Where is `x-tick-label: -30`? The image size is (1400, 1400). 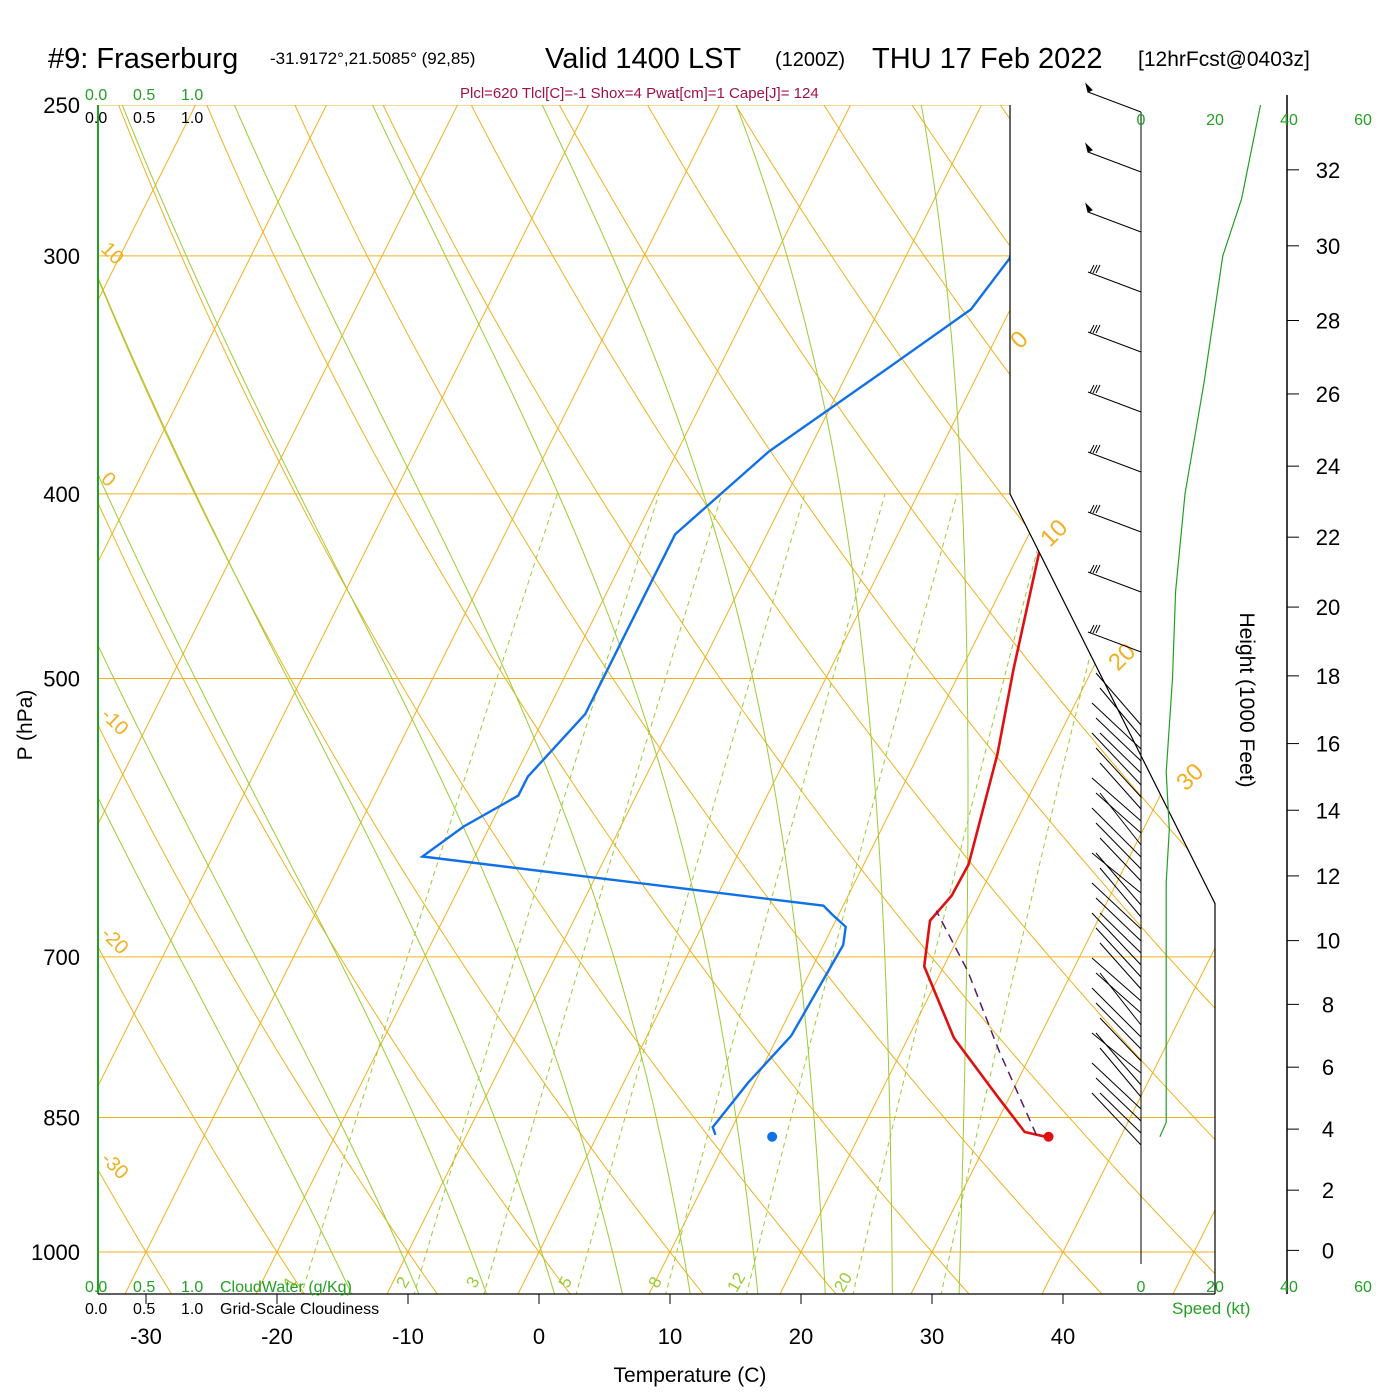
x-tick-label: -30 is located at coordinates (146, 1336).